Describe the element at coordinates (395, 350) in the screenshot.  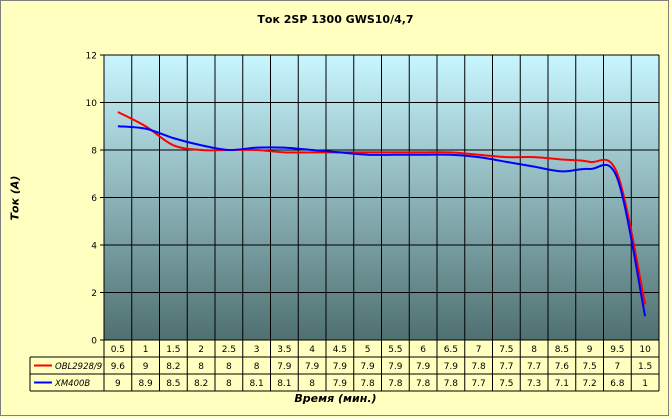
I see `x-tick-label: 5.5` at that location.